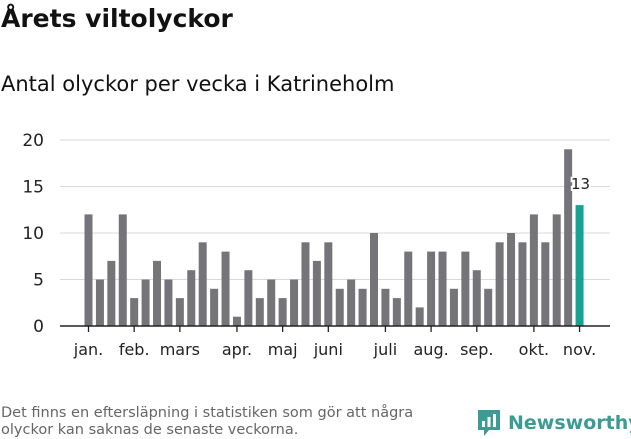 The height and width of the screenshot is (439, 631). Describe the element at coordinates (579, 265) in the screenshot. I see `bar-highlight` at that location.